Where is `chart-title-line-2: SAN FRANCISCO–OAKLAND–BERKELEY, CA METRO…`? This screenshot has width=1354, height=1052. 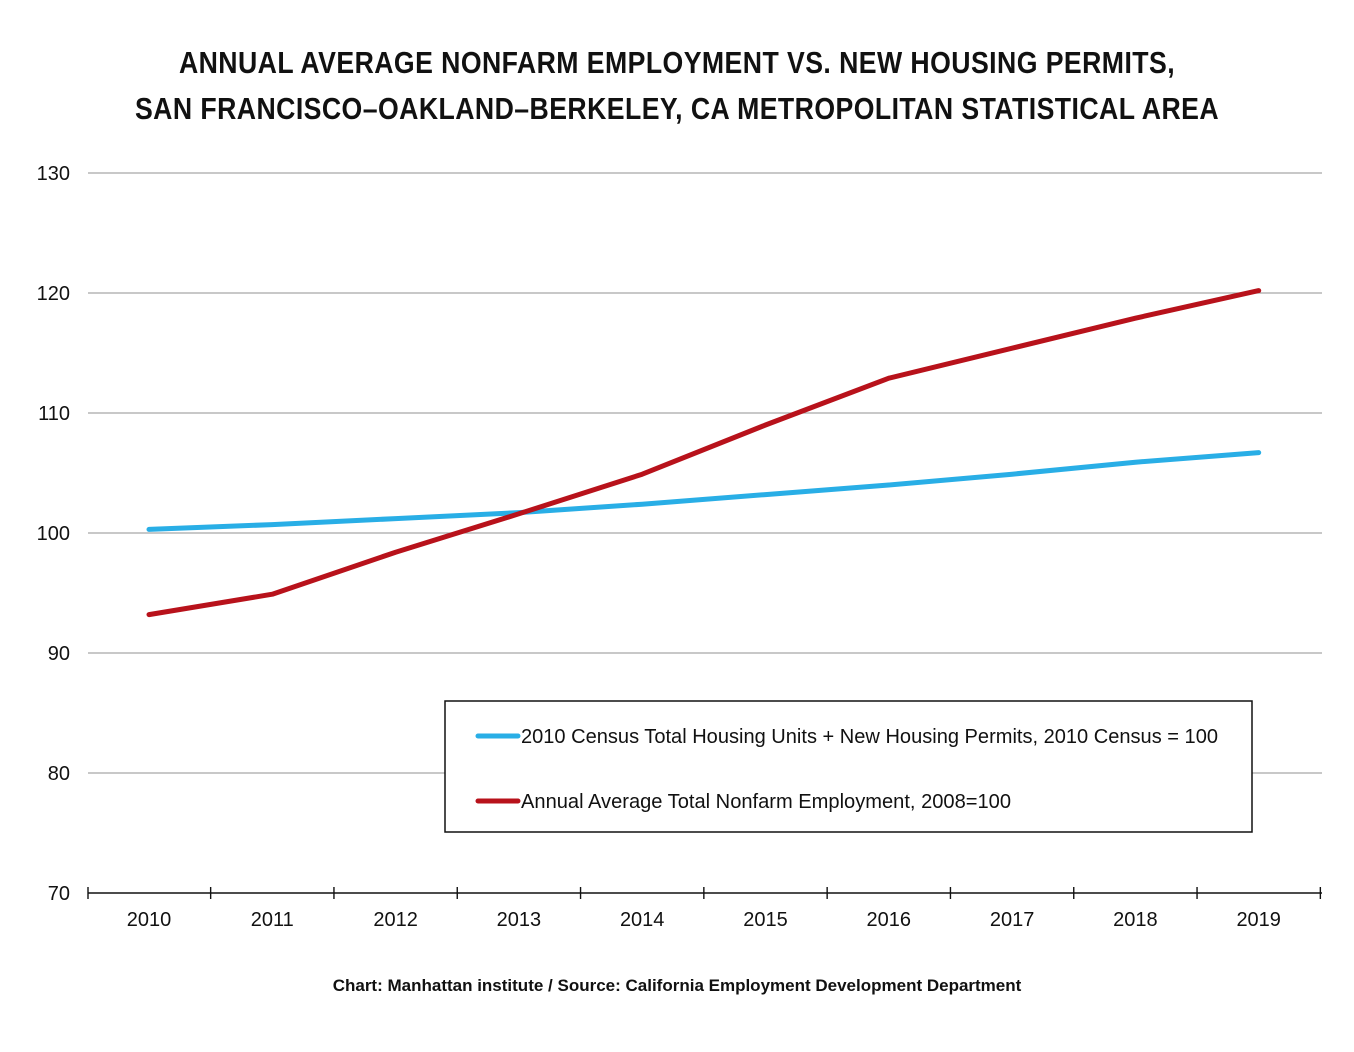 chart-title-line-2: SAN FRANCISCO–OAKLAND–BERKELEY, CA METRO… is located at coordinates (677, 108).